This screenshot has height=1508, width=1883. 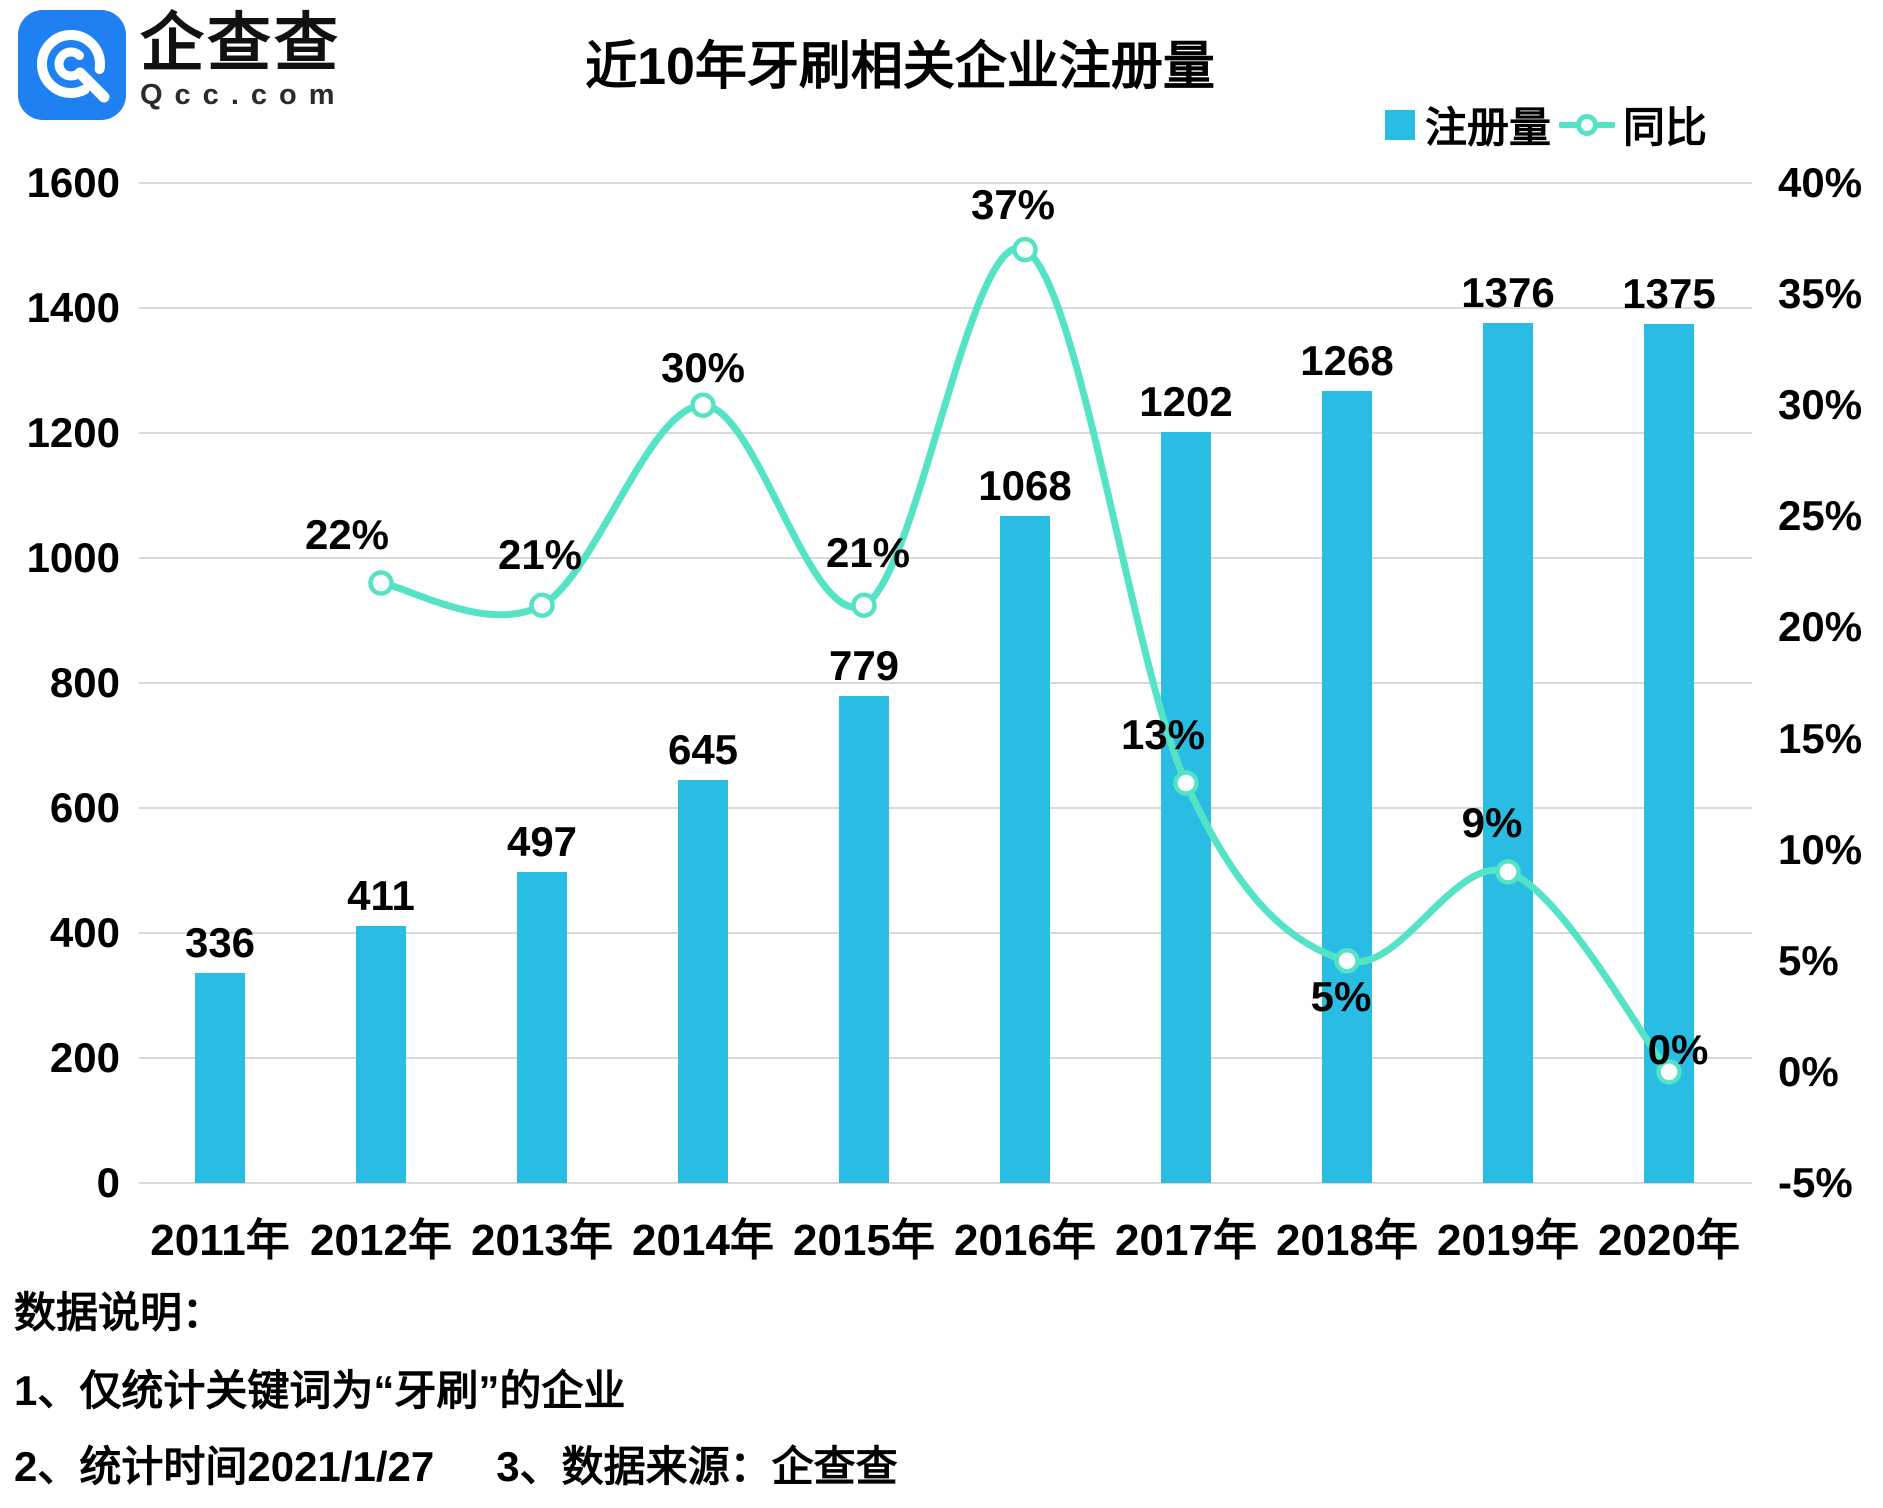 What do you see at coordinates (1820, 849) in the screenshot?
I see `right-axis-tick: 10%` at bounding box center [1820, 849].